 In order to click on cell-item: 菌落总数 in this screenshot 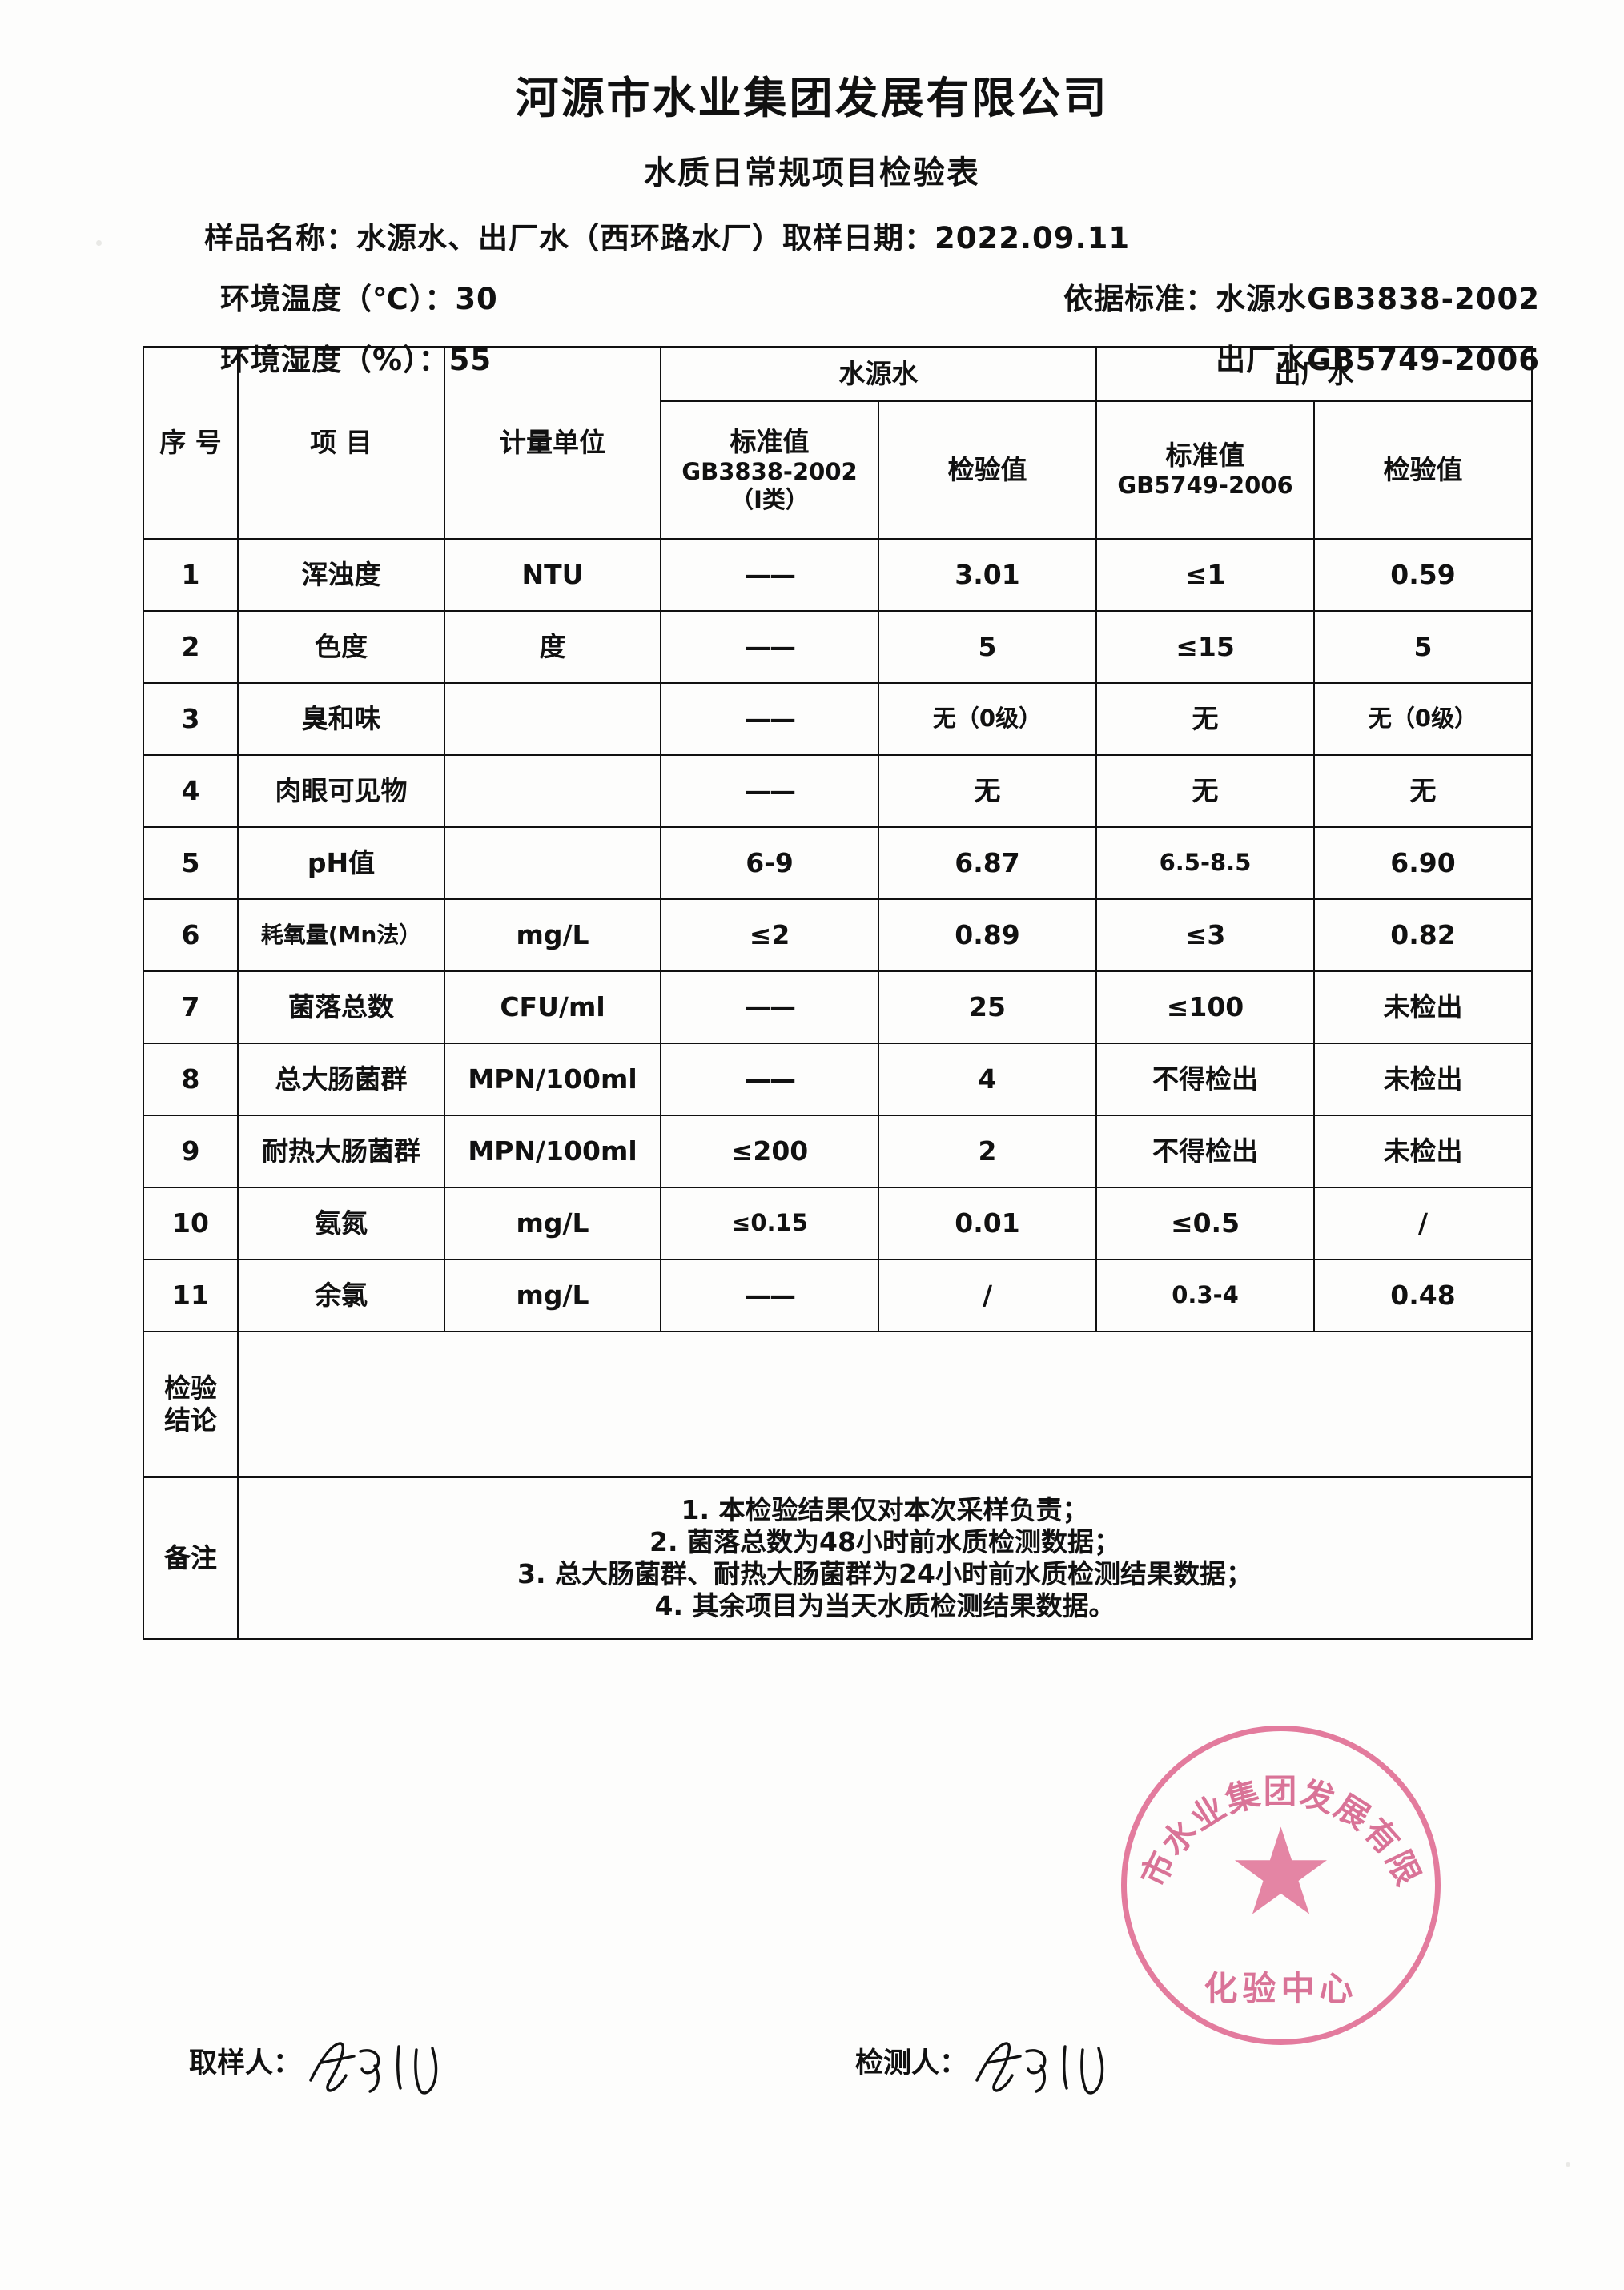, I will do `click(341, 1007)`.